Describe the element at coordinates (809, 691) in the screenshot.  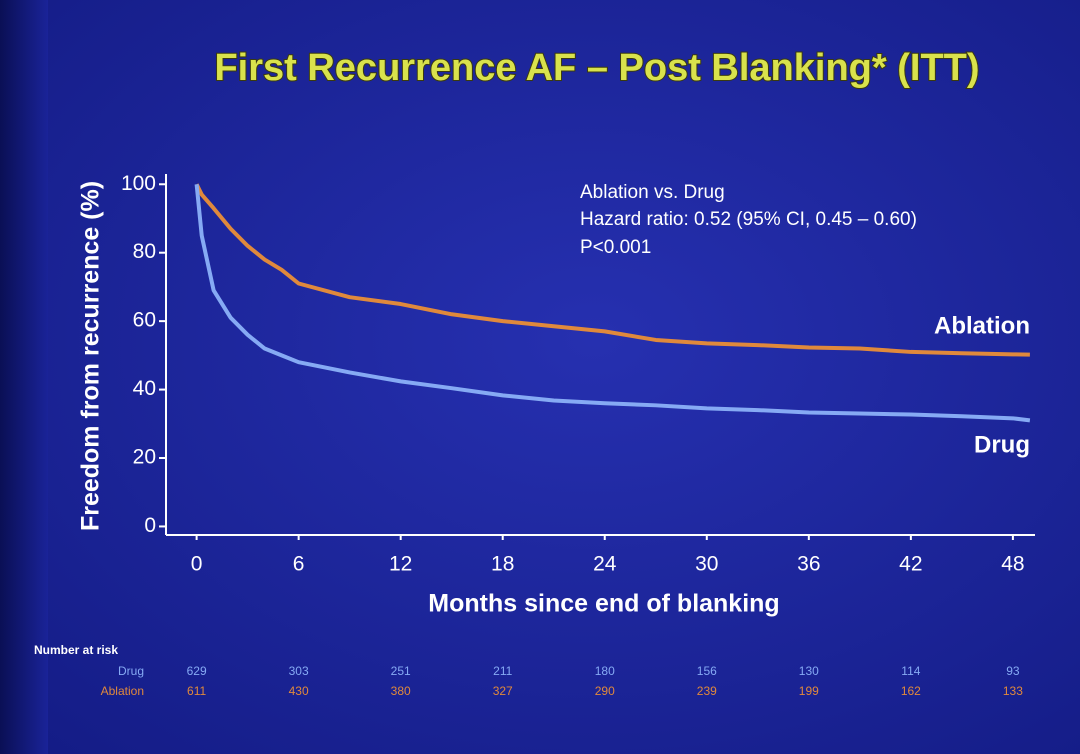
I see `risk-value: 199` at that location.